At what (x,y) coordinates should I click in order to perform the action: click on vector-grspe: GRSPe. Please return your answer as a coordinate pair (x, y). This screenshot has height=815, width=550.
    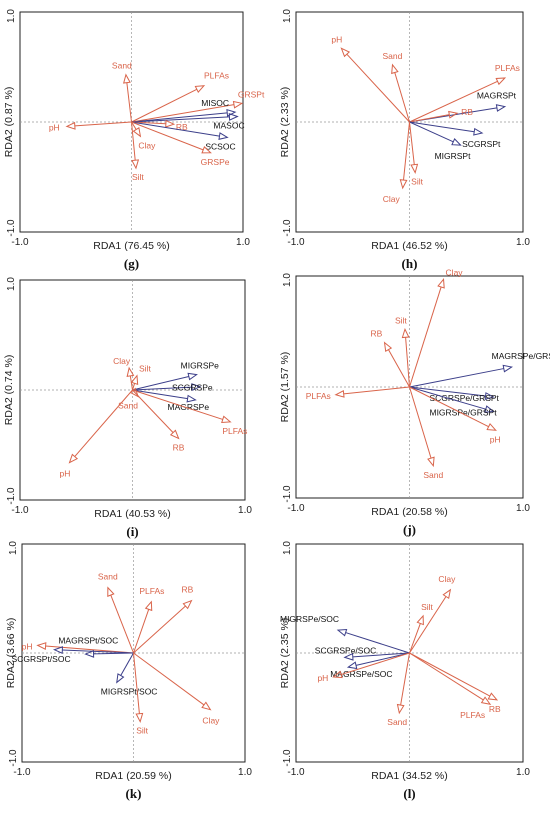
    Looking at the image, I should click on (180, 144).